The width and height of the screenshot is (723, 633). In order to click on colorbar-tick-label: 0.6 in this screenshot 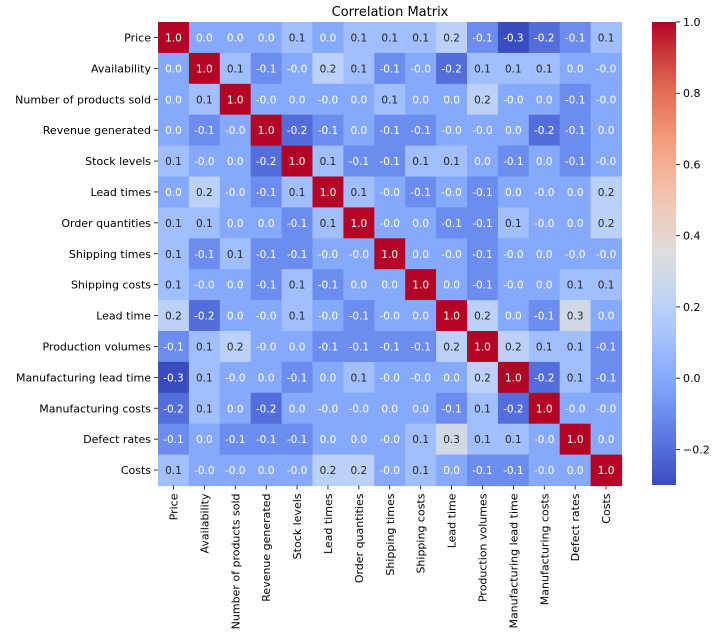, I will do `click(692, 164)`.